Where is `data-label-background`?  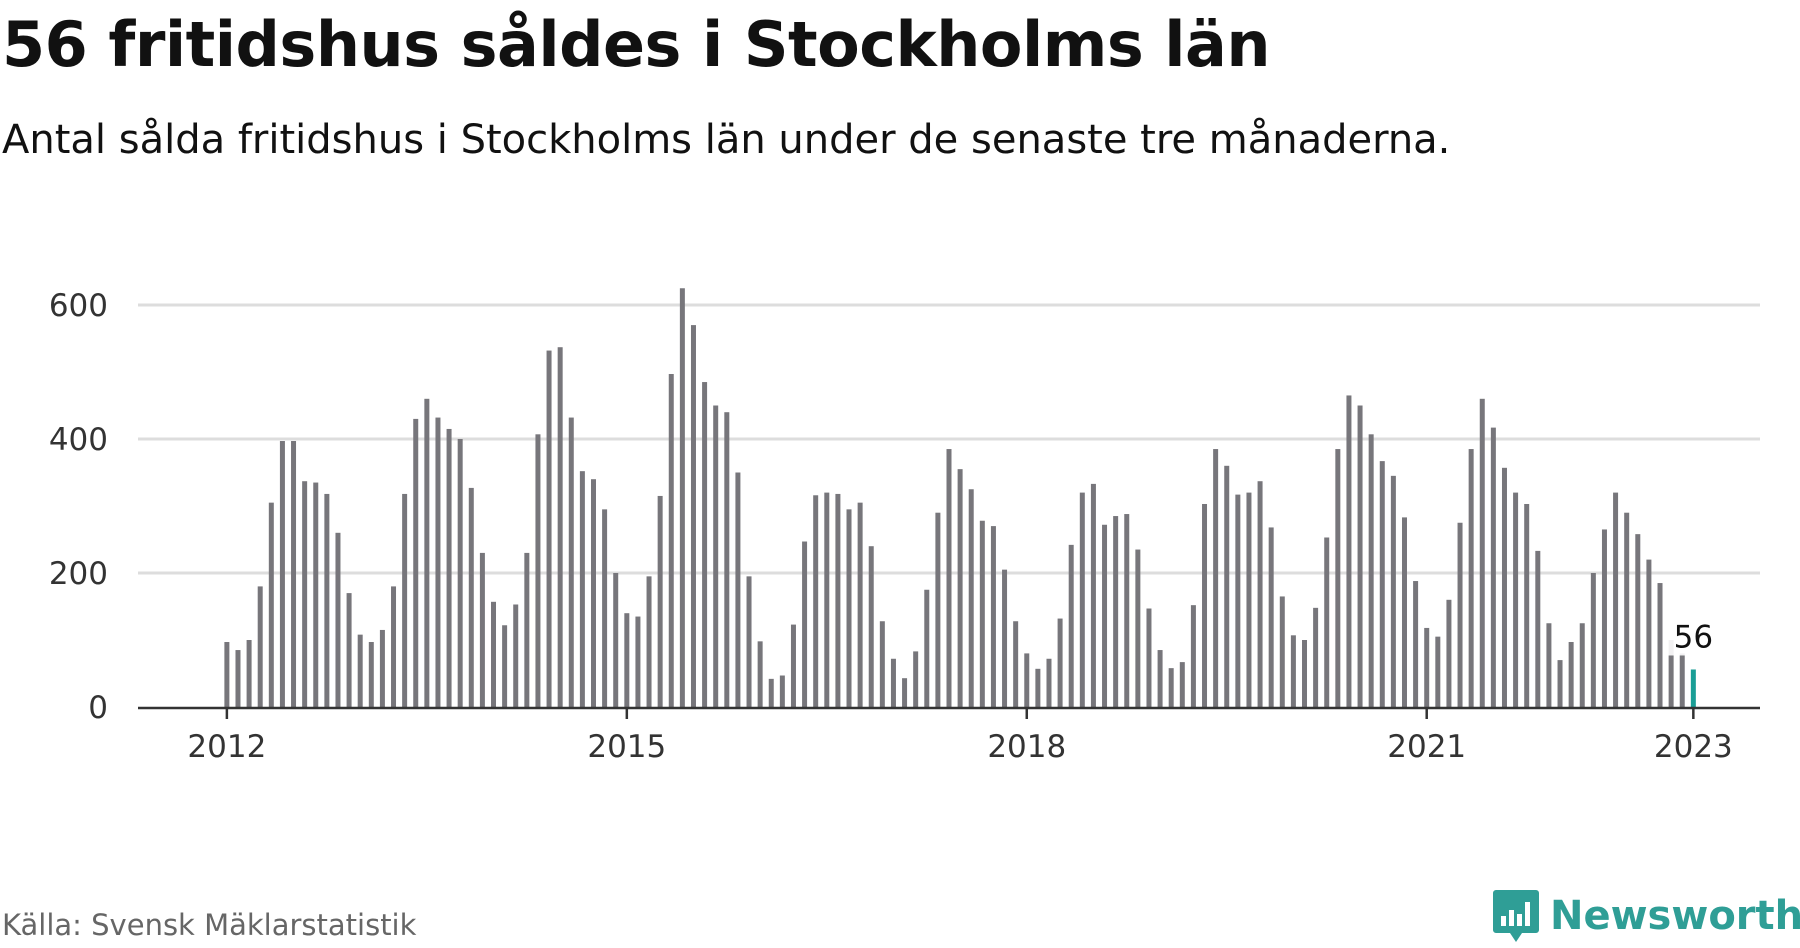 data-label-background is located at coordinates (1694, 636).